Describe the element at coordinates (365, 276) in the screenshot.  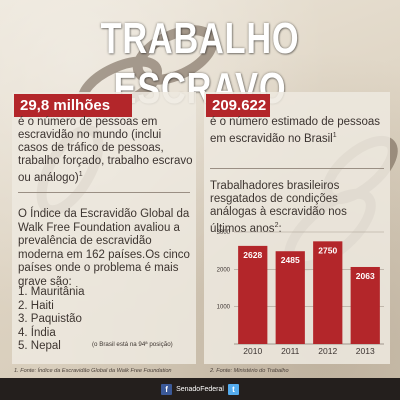
I see `data-label: 2063` at that location.